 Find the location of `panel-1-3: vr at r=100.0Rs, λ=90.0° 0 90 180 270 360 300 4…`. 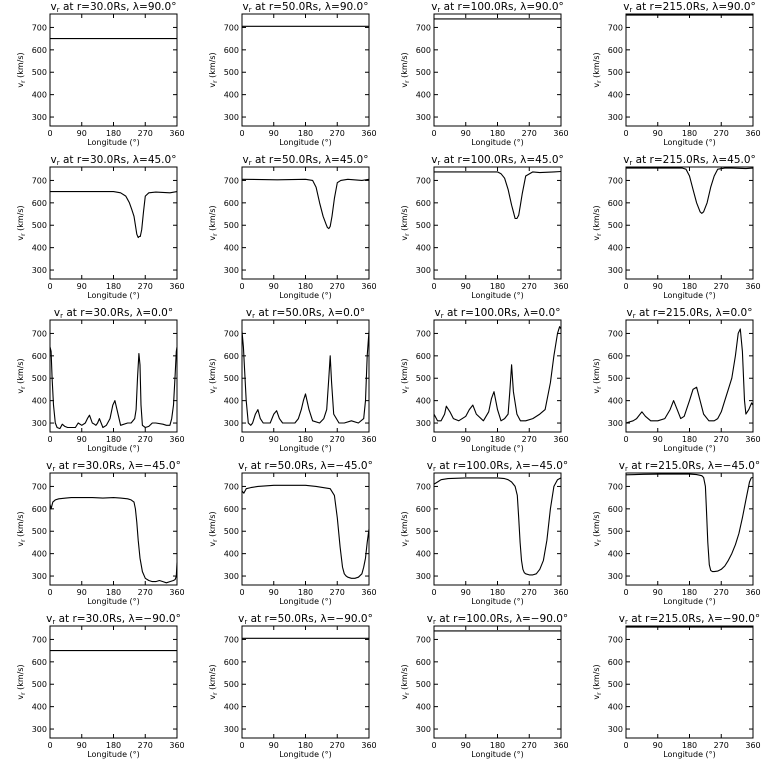

panel-1-3: vr at r=100.0Rs, λ=90.0° 0 90 180 270 360 300 4… is located at coordinates (484, 74).